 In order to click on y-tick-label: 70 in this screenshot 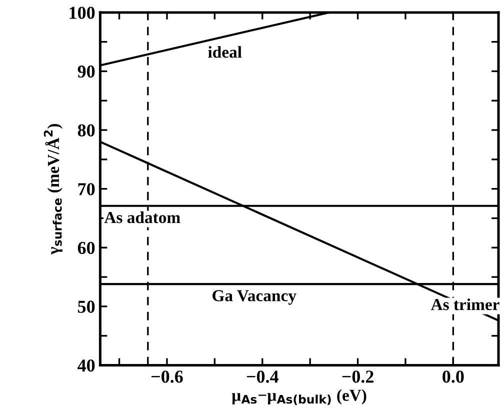, I will do `click(86, 189)`.